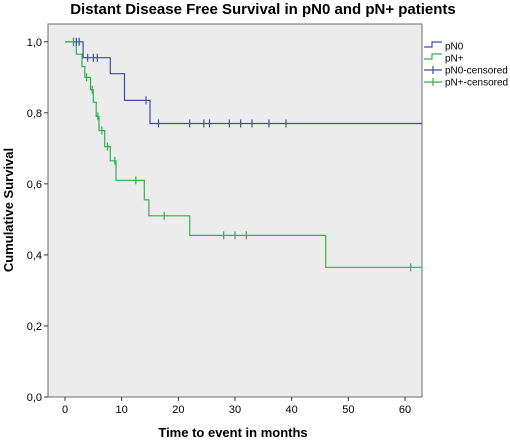  I want to click on x-tick-label: 0, so click(65, 410).